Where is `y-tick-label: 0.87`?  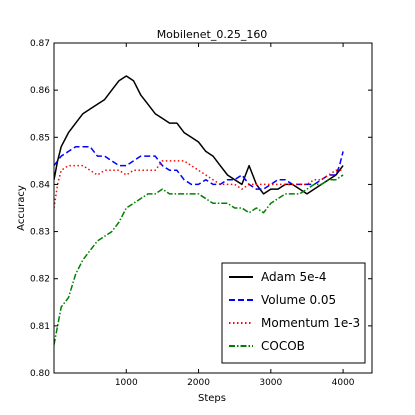 y-tick-label: 0.87 is located at coordinates (40, 44).